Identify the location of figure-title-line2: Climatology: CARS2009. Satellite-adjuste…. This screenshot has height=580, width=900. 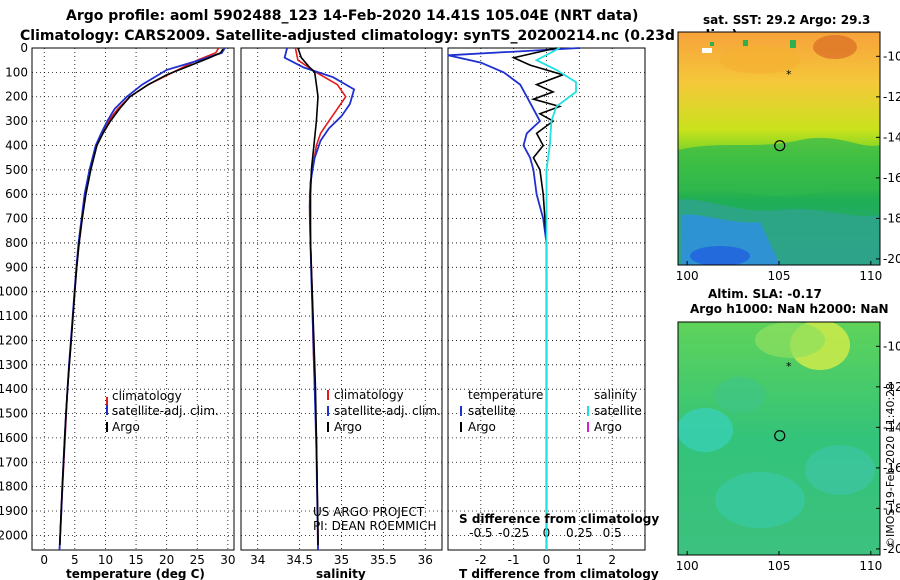
(379, 36).